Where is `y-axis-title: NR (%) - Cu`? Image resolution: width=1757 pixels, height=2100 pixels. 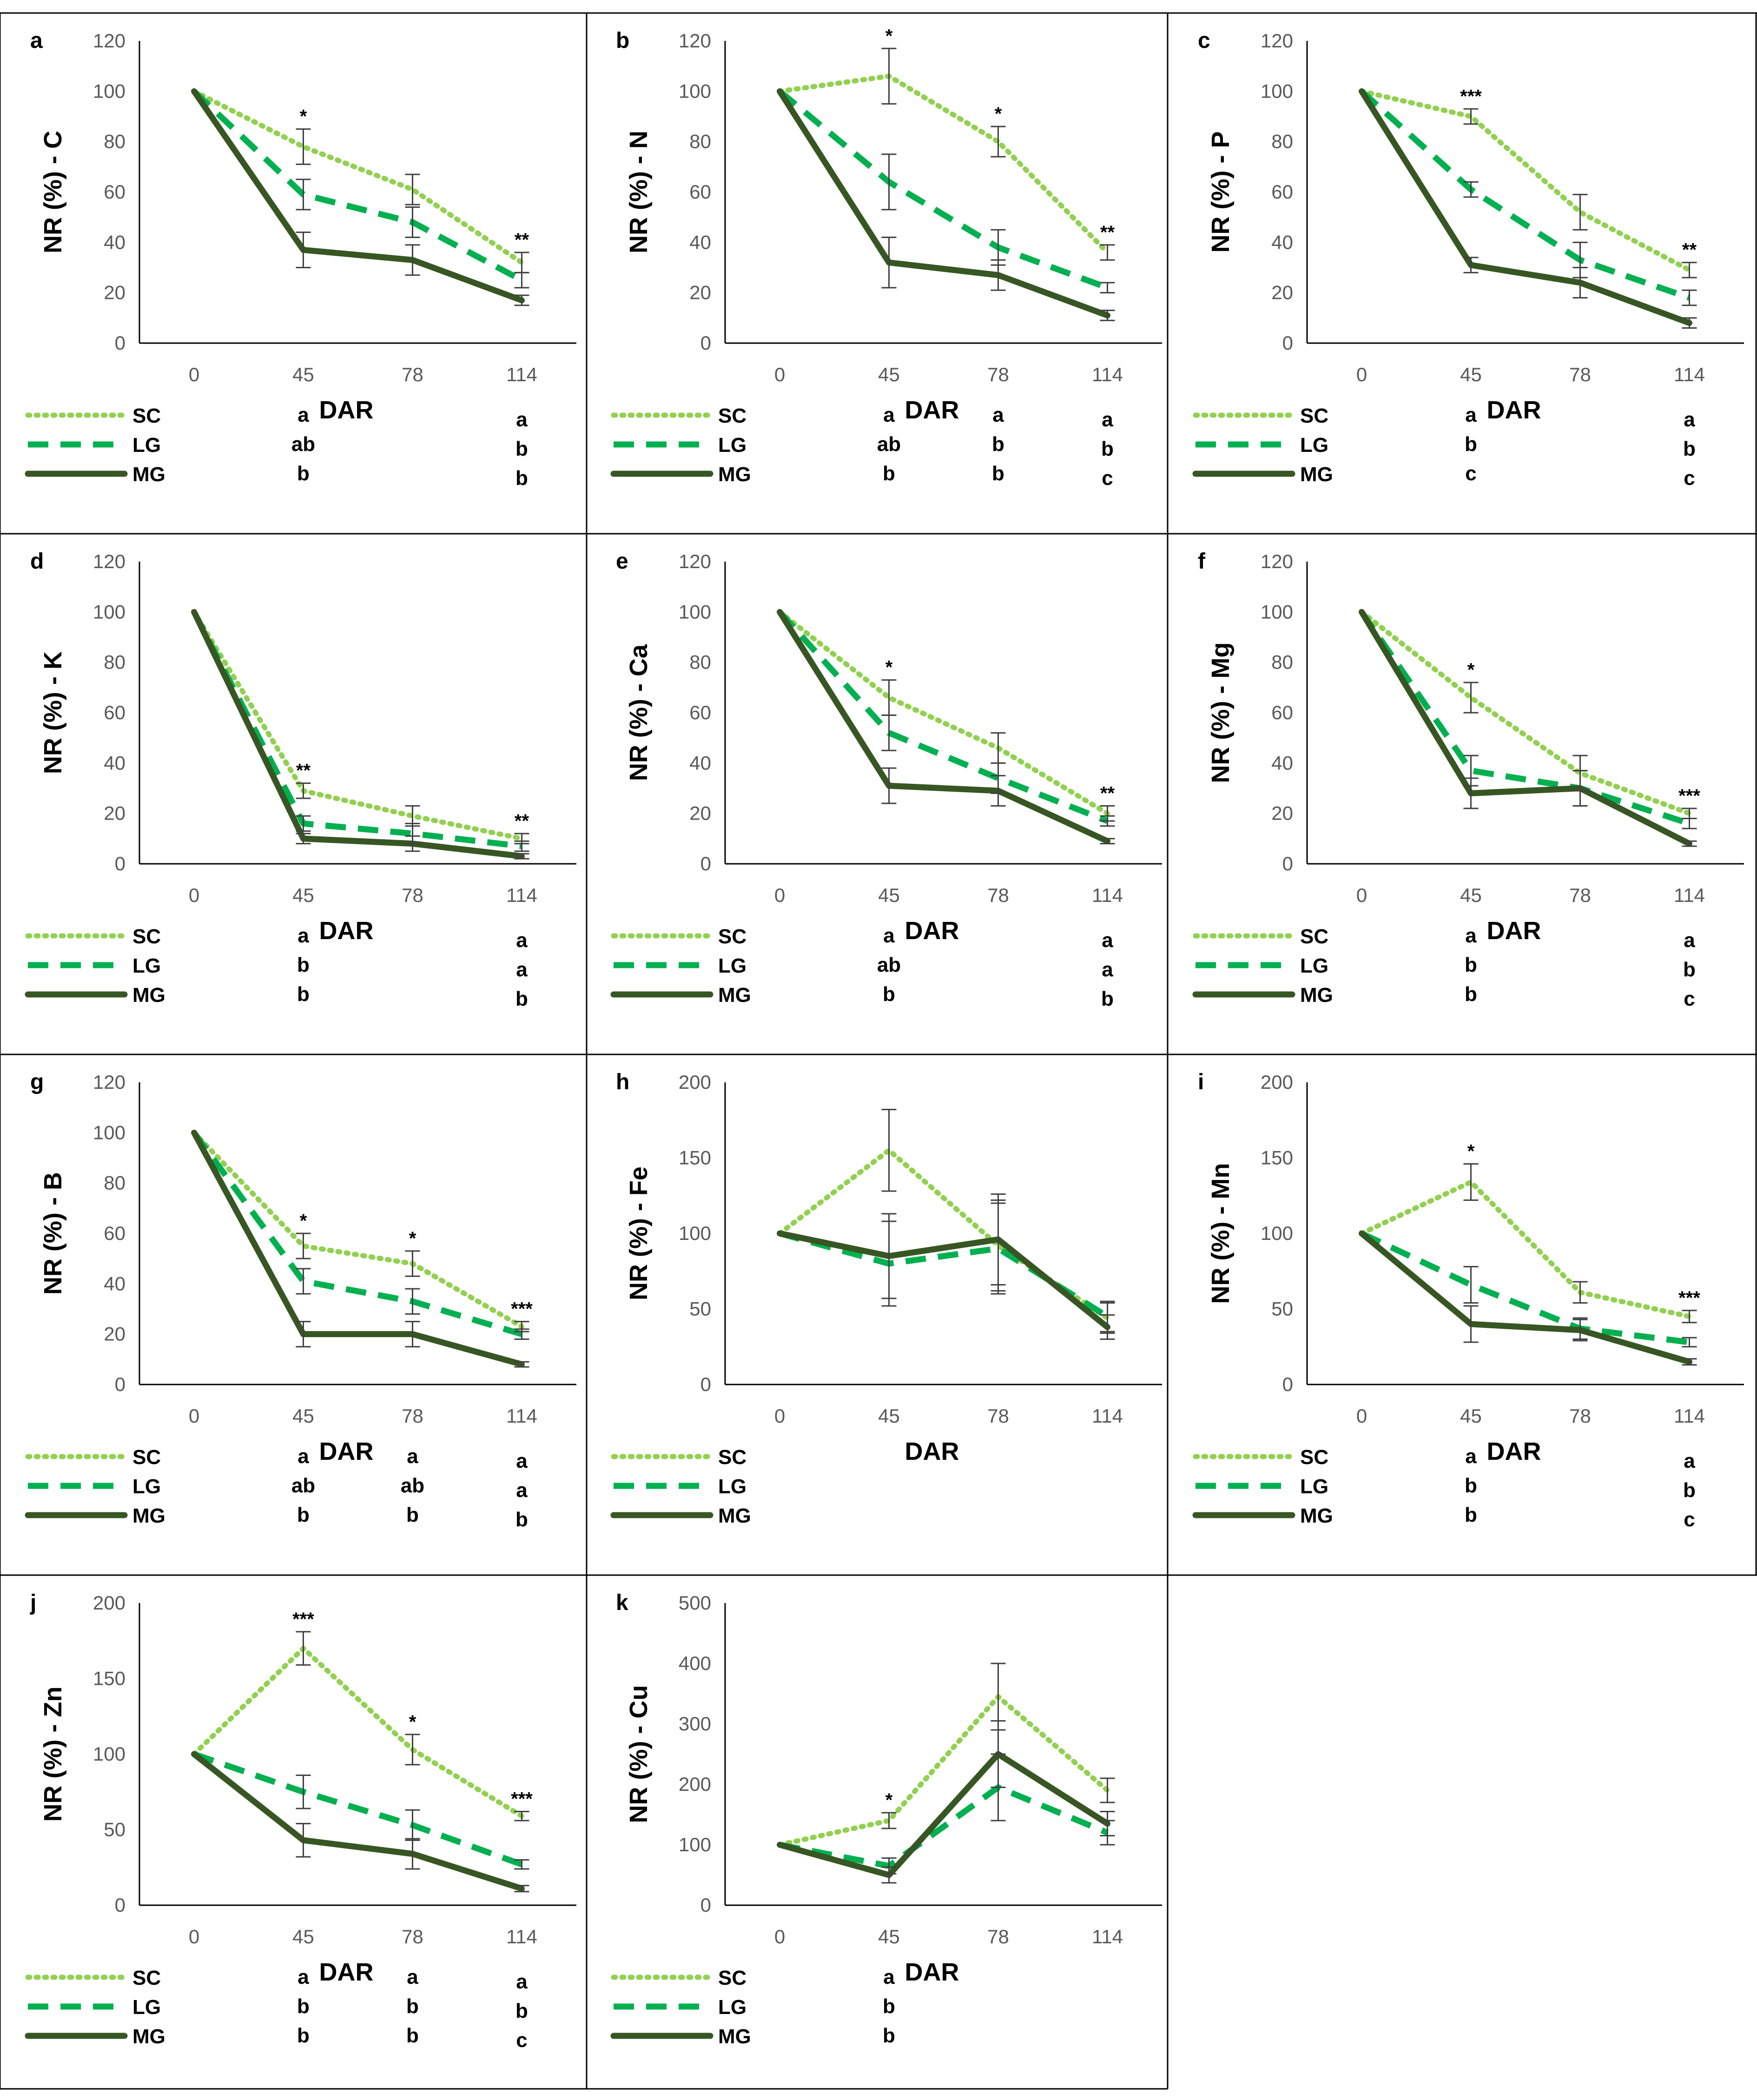 y-axis-title: NR (%) - Cu is located at coordinates (639, 1754).